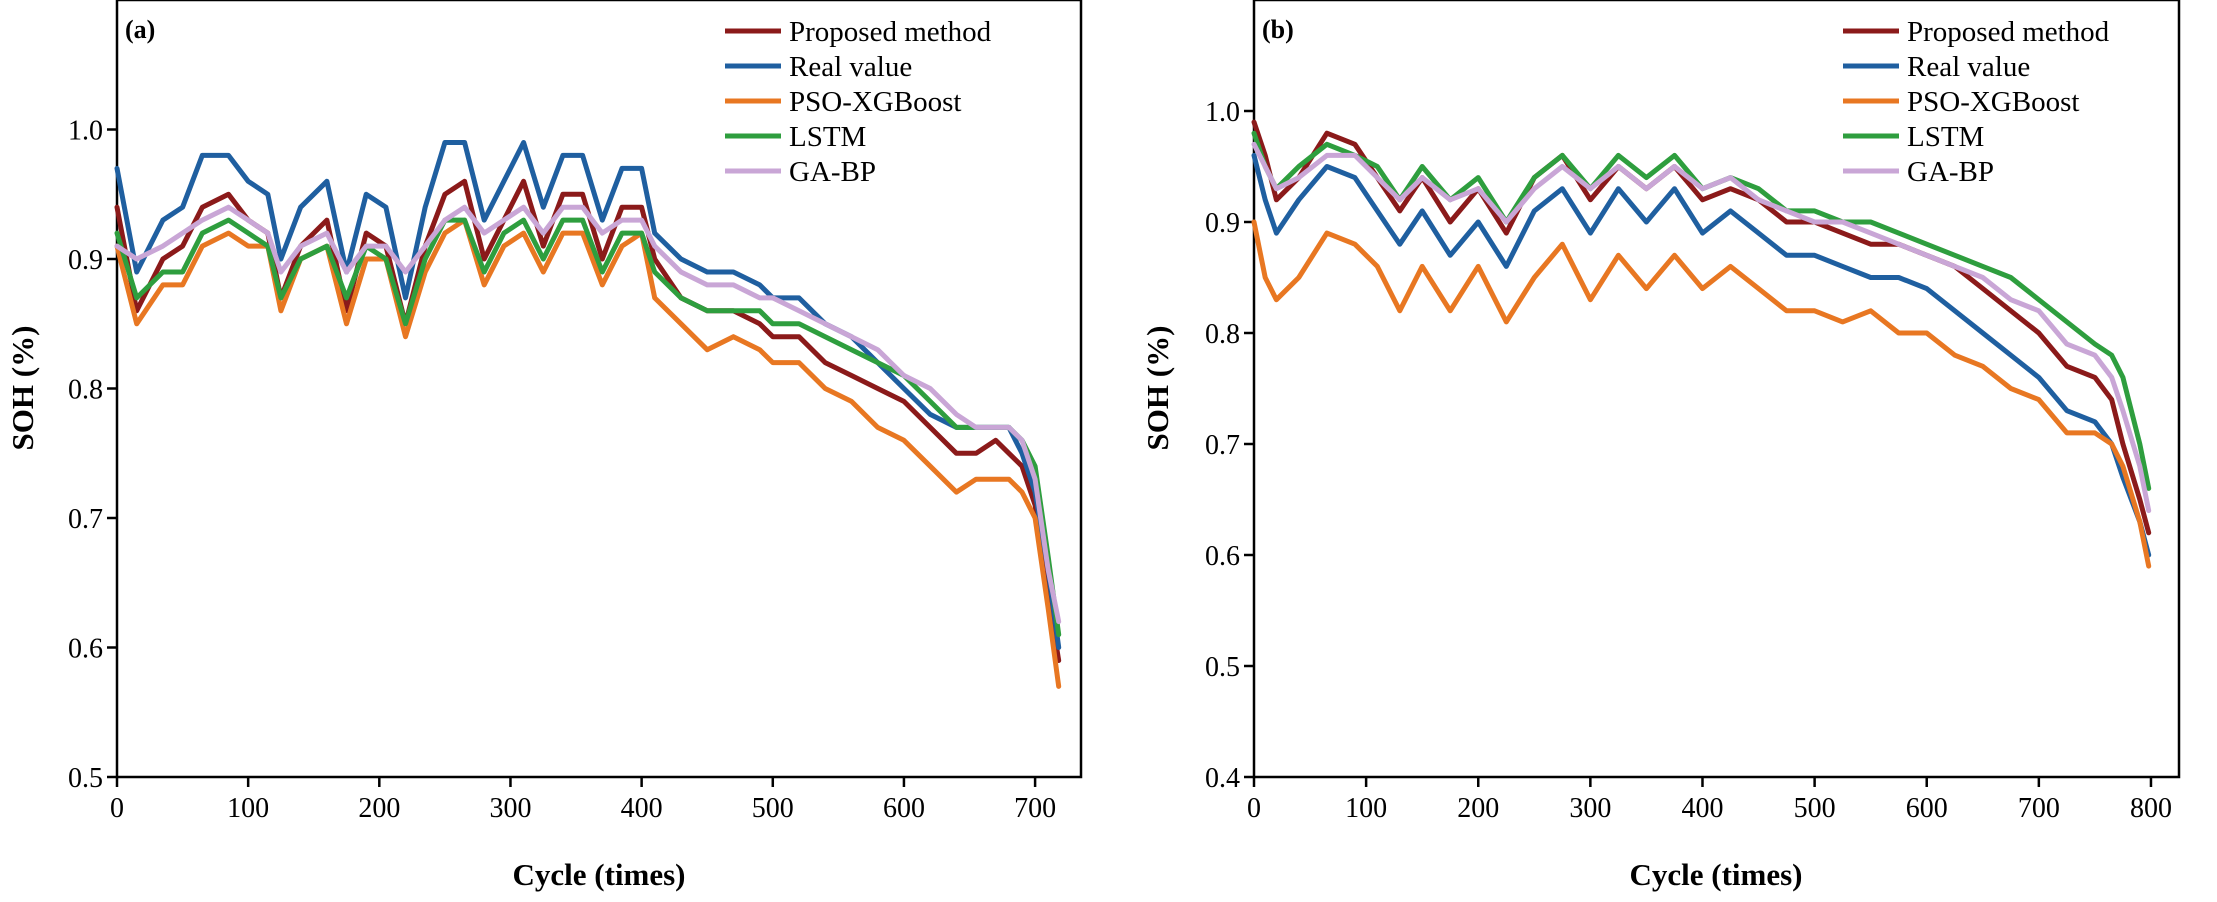 The image size is (2217, 902). What do you see at coordinates (583, 800) in the screenshot?
I see `x-ticks: 0 100 200 300 400 500 600 700` at bounding box center [583, 800].